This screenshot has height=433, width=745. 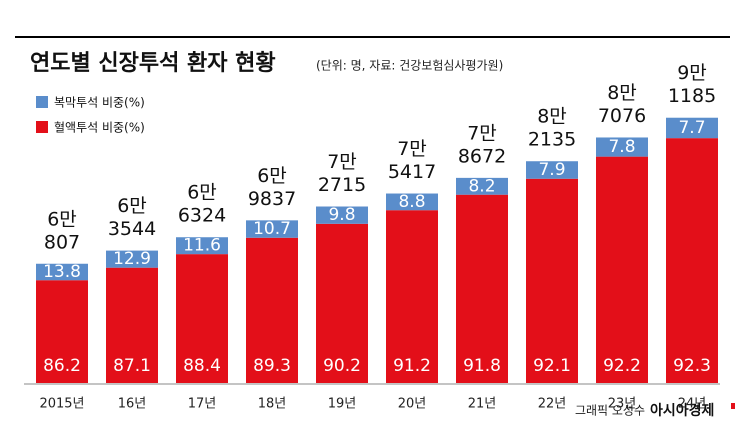 I want to click on x-tick-label: 2015년, so click(x=61, y=404).